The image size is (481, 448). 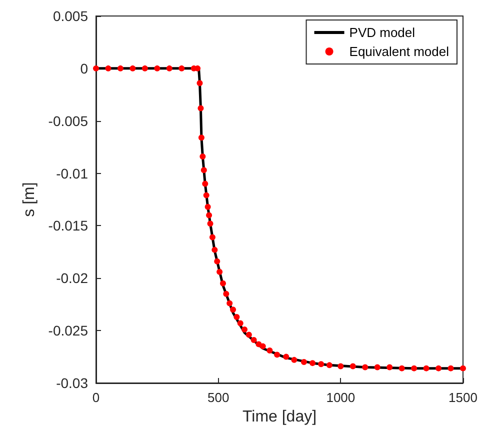 I want to click on x-tick-label: 1500, so click(x=463, y=397).